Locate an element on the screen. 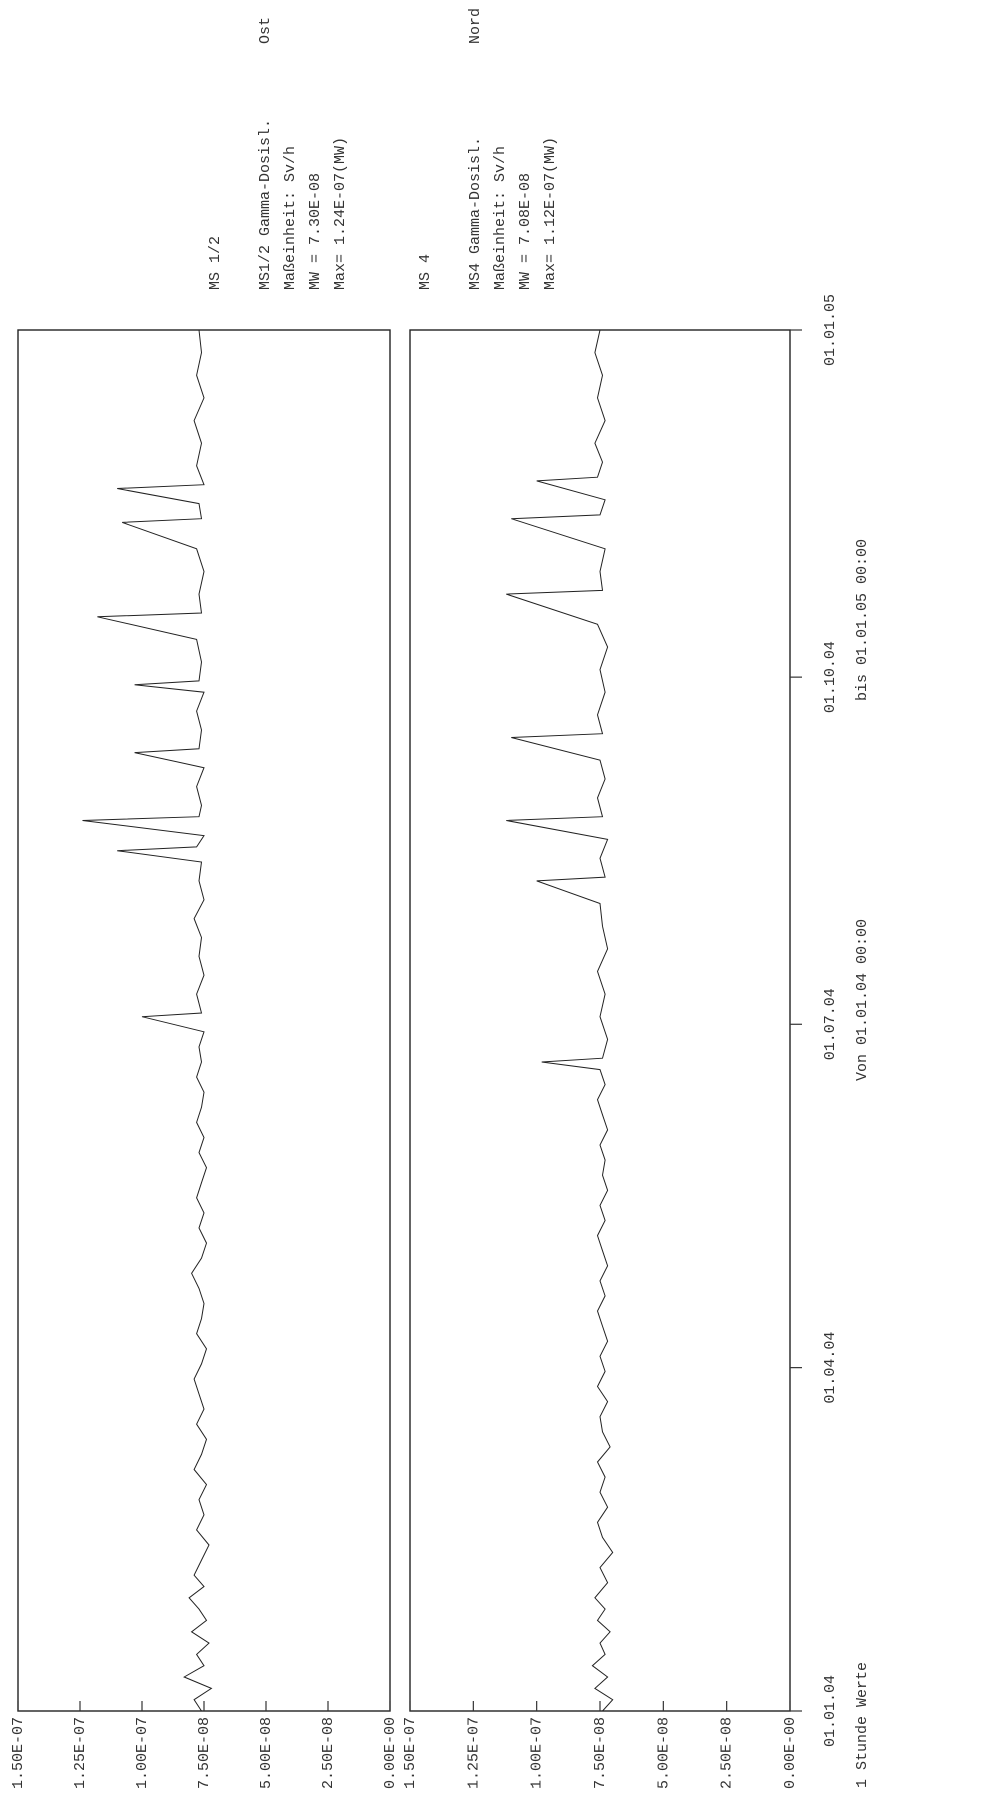 Image resolution: width=998 pixels, height=1796 pixels. annotation: Max= 1.12E-07(MW) is located at coordinates (550, 213).